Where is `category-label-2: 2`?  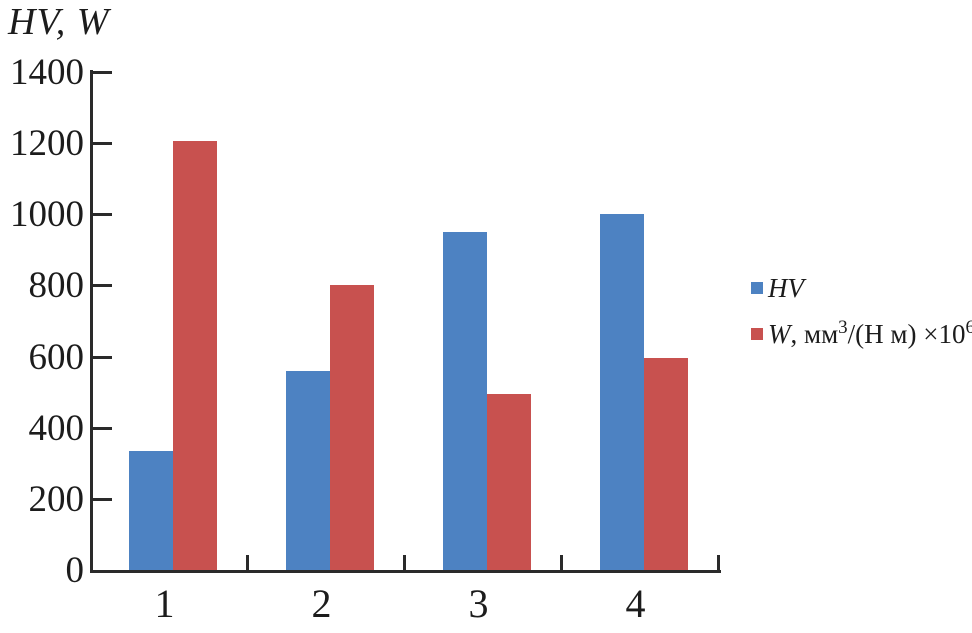 category-label-2: 2 is located at coordinates (321, 603).